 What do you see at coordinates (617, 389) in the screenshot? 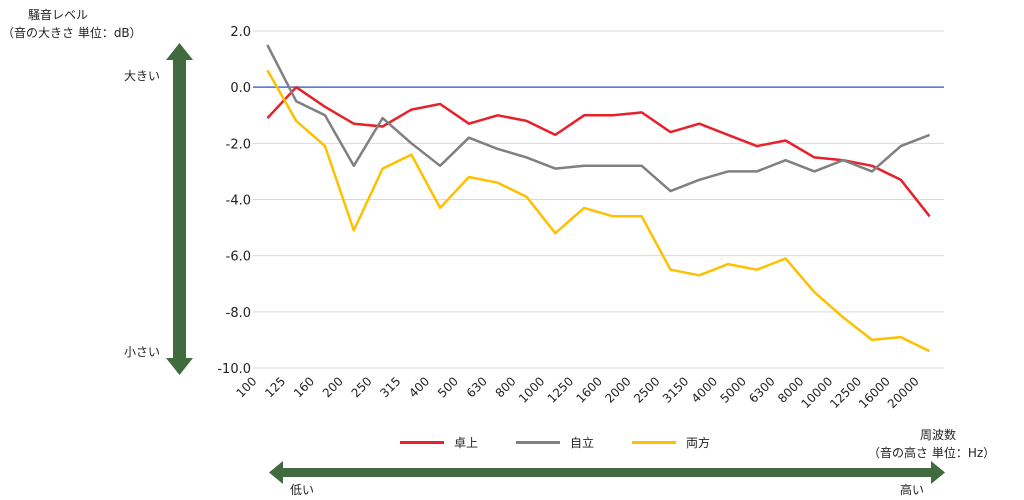
I see `x-tick-label: 2000` at bounding box center [617, 389].